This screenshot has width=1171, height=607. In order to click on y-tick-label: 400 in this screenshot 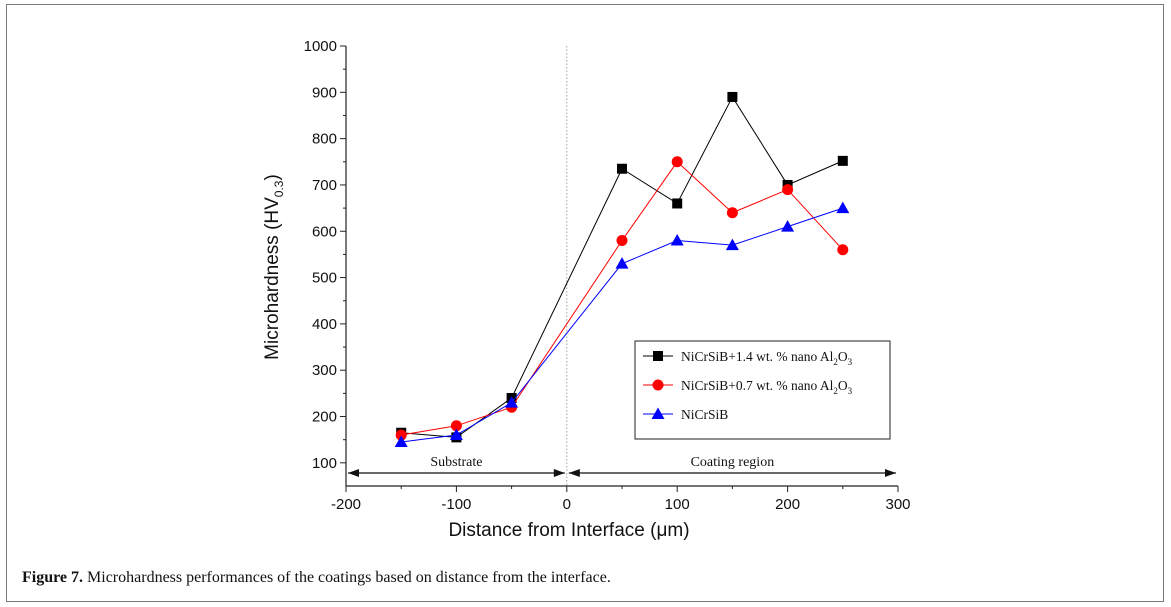, I will do `click(324, 324)`.